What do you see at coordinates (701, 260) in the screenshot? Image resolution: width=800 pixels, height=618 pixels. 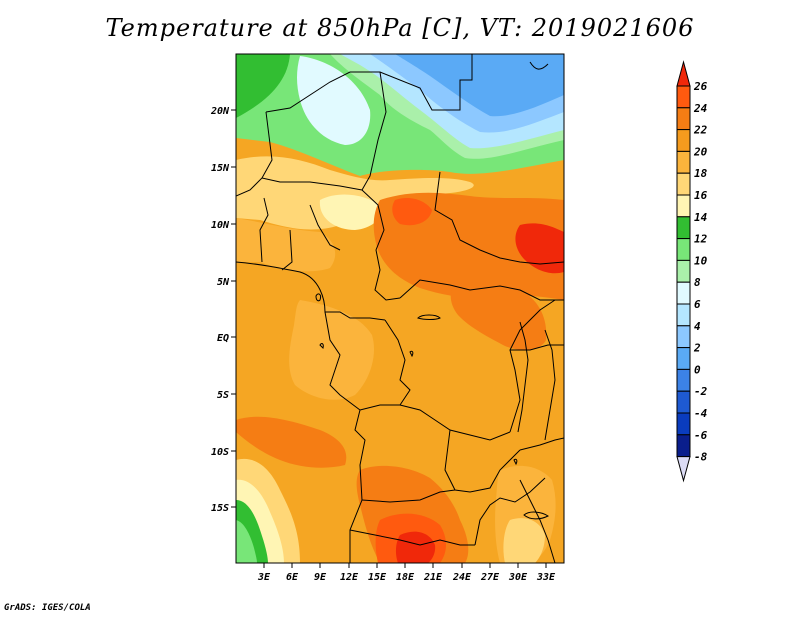 I see `colorbar-label: 10` at bounding box center [701, 260].